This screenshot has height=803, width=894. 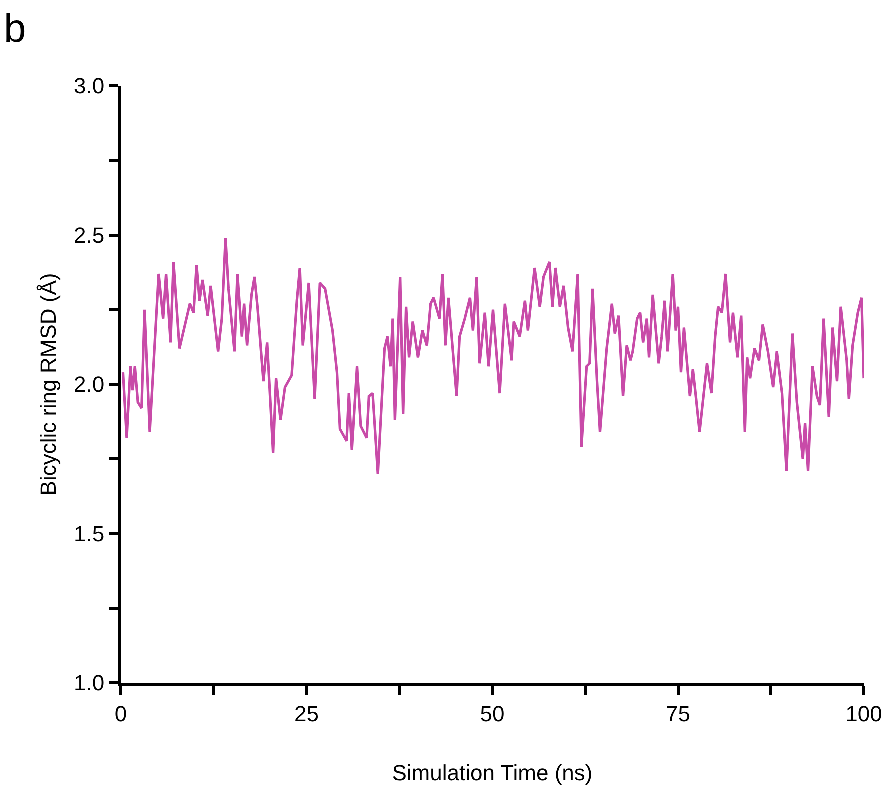 I want to click on y-tick-label: 2.5, so click(x=89, y=235).